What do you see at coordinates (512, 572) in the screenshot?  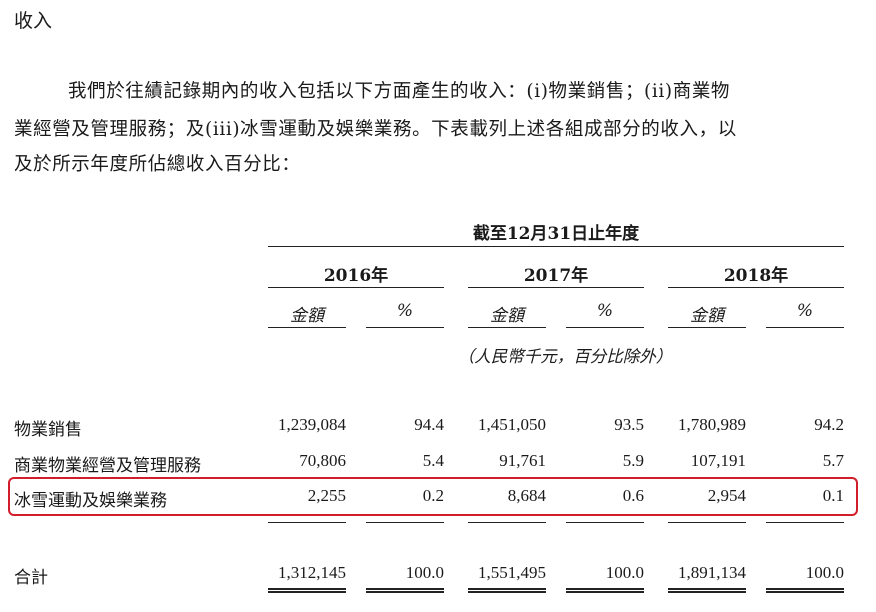 I see `total-cell: 1,551,495` at bounding box center [512, 572].